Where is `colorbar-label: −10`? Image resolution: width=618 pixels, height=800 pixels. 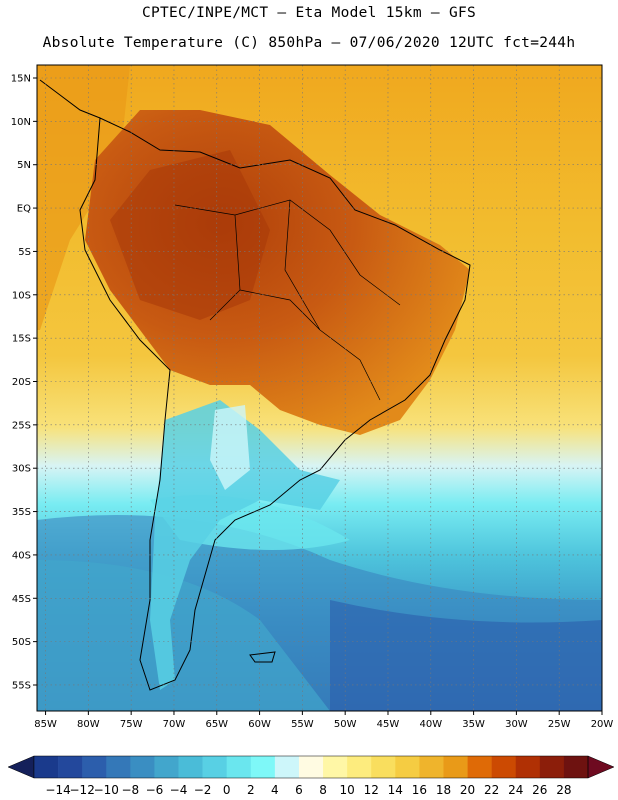
colorbar-label: −10 is located at coordinates (106, 790).